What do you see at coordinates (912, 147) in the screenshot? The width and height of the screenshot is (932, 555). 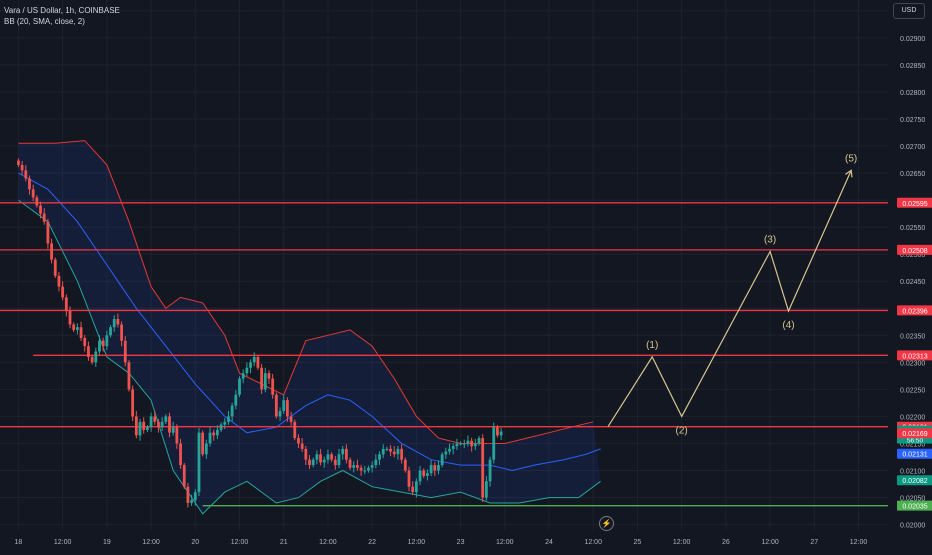 I see `price-tick-label: 0.02700` at bounding box center [912, 147].